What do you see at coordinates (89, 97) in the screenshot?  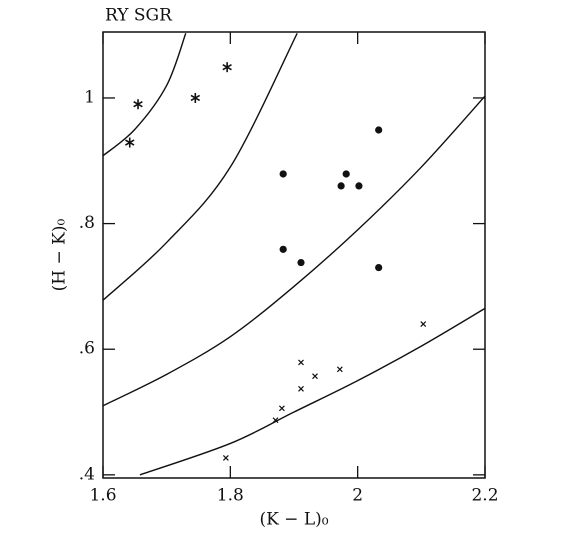 I see `y-tick-label: 1` at bounding box center [89, 97].